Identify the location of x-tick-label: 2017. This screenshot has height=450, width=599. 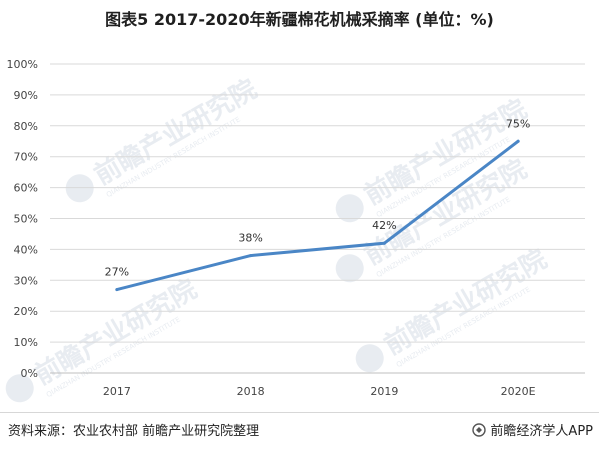
(117, 391).